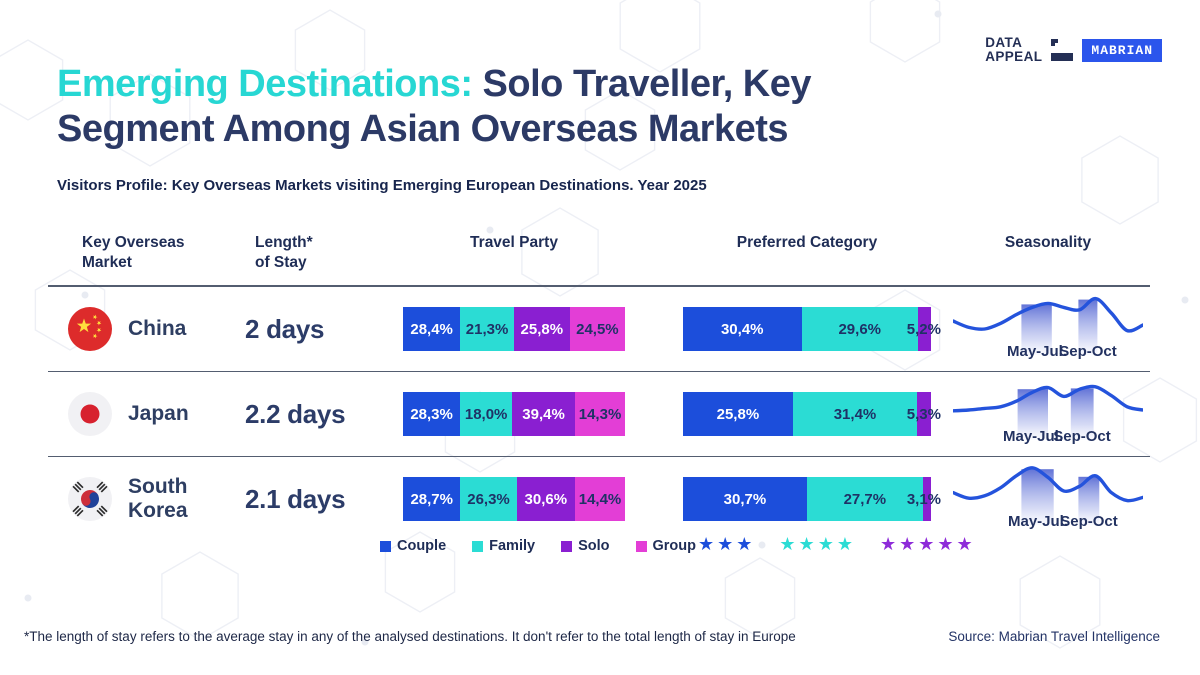  I want to click on data-appeal-wordmark: DATA APPEAL, so click(1013, 49).